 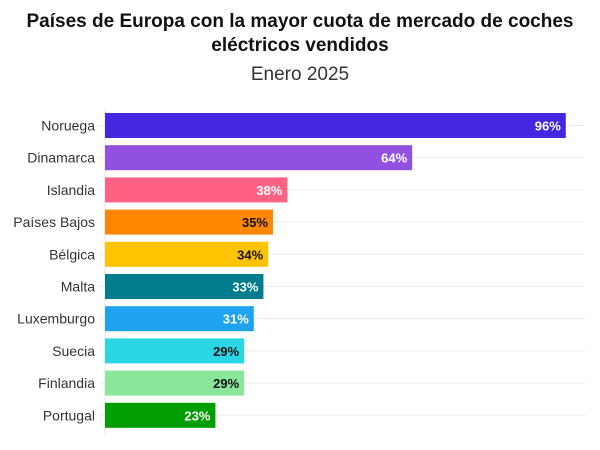 What do you see at coordinates (71, 190) in the screenshot?
I see `category-label: Islandia` at bounding box center [71, 190].